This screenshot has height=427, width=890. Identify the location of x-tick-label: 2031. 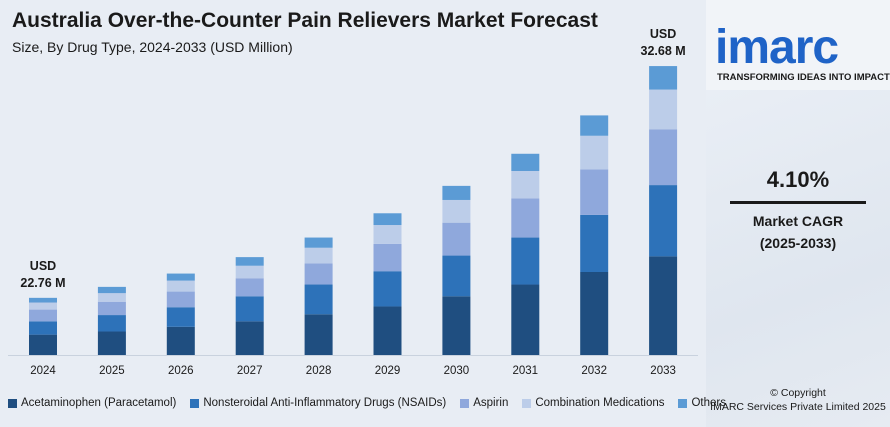
(526, 371).